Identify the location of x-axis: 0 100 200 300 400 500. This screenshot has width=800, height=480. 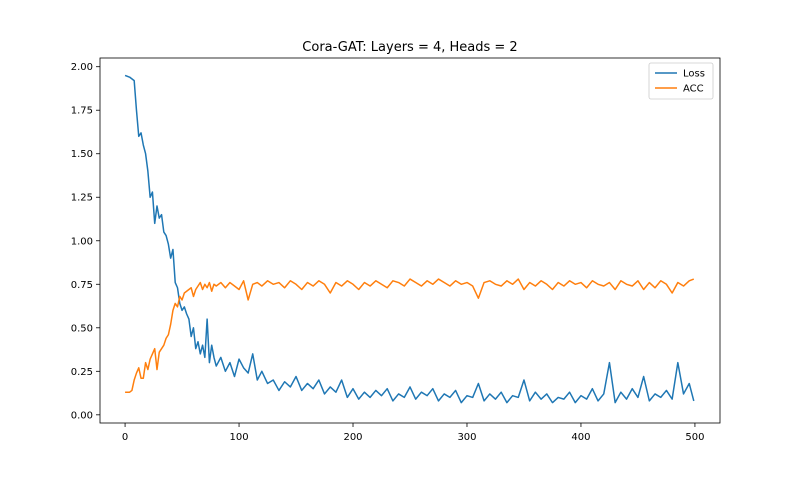
(413, 433).